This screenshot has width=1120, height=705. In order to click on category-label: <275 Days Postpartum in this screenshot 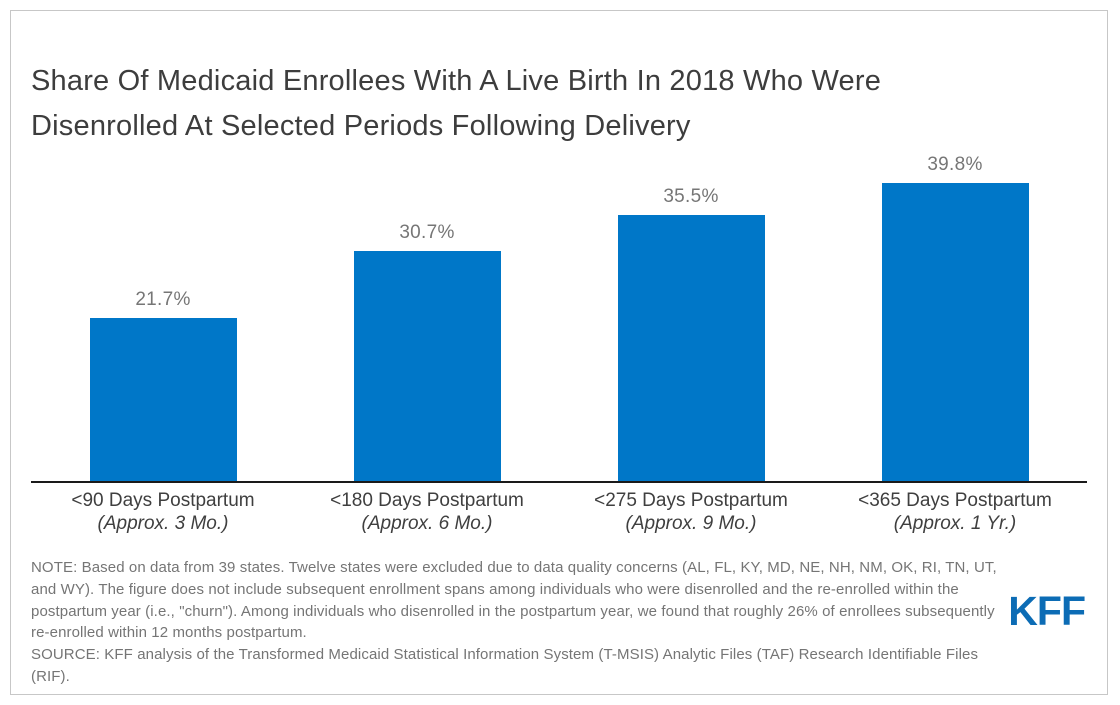, I will do `click(691, 500)`.